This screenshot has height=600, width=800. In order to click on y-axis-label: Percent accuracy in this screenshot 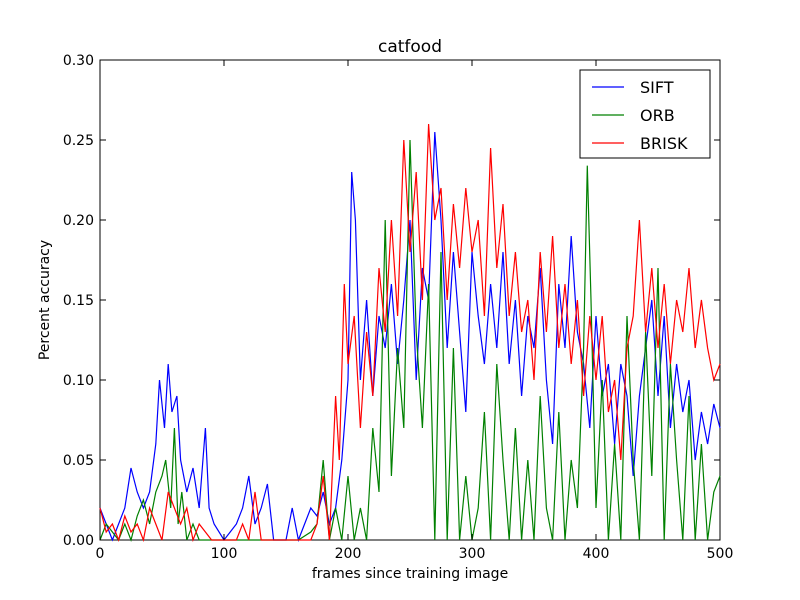, I will do `click(45, 300)`.